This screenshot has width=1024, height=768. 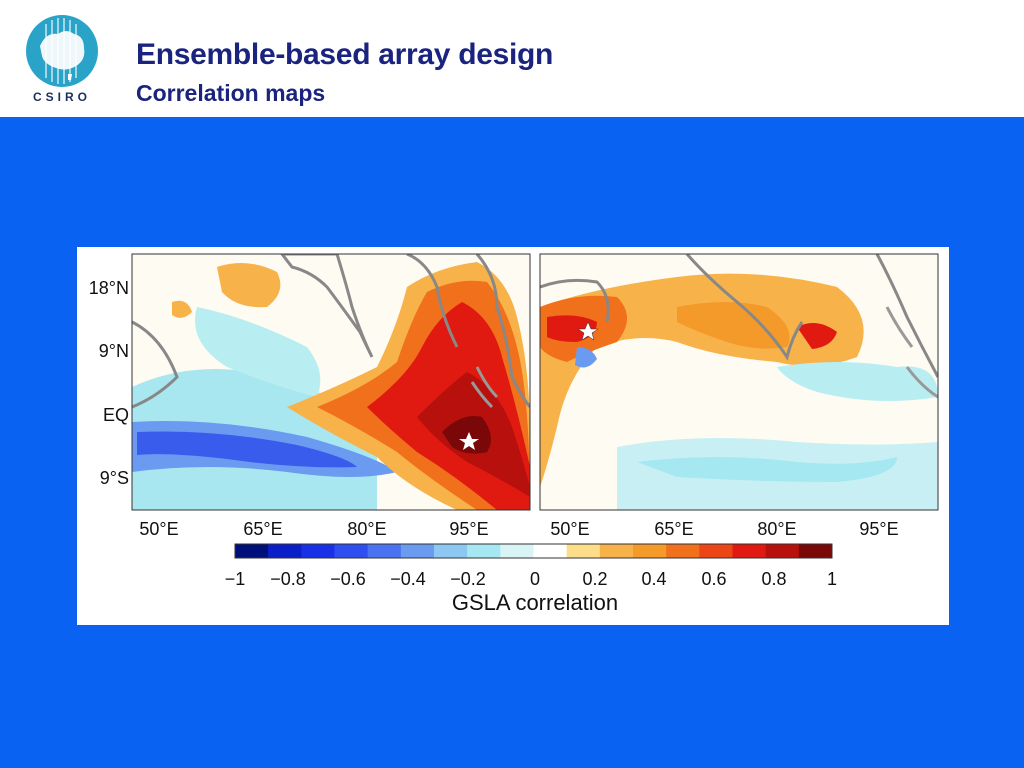 I want to click on logo-wordmark: CSIRO, so click(x=61, y=97).